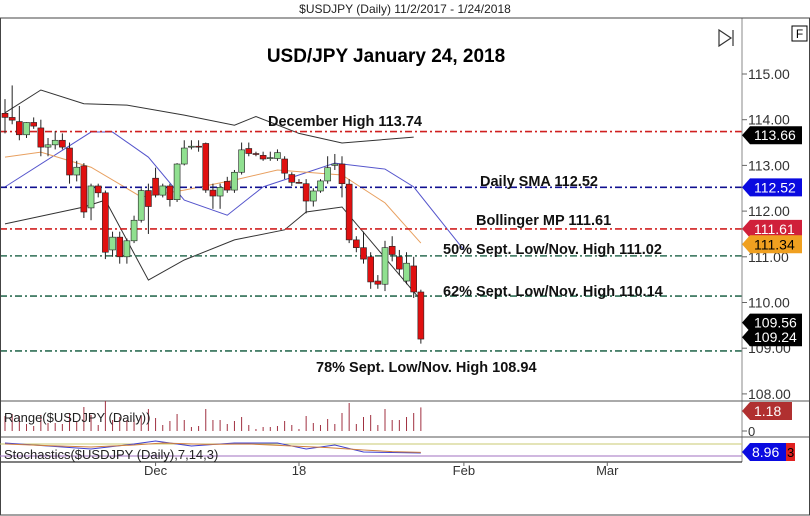 Image resolution: width=810 pixels, height=516 pixels. What do you see at coordinates (543, 221) in the screenshot?
I see `level-label: Bollinger MP 111.61` at bounding box center [543, 221].